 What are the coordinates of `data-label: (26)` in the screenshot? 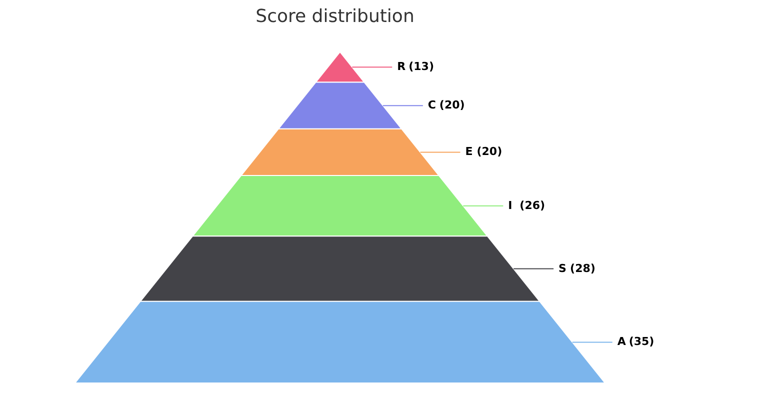 It's located at (533, 205).